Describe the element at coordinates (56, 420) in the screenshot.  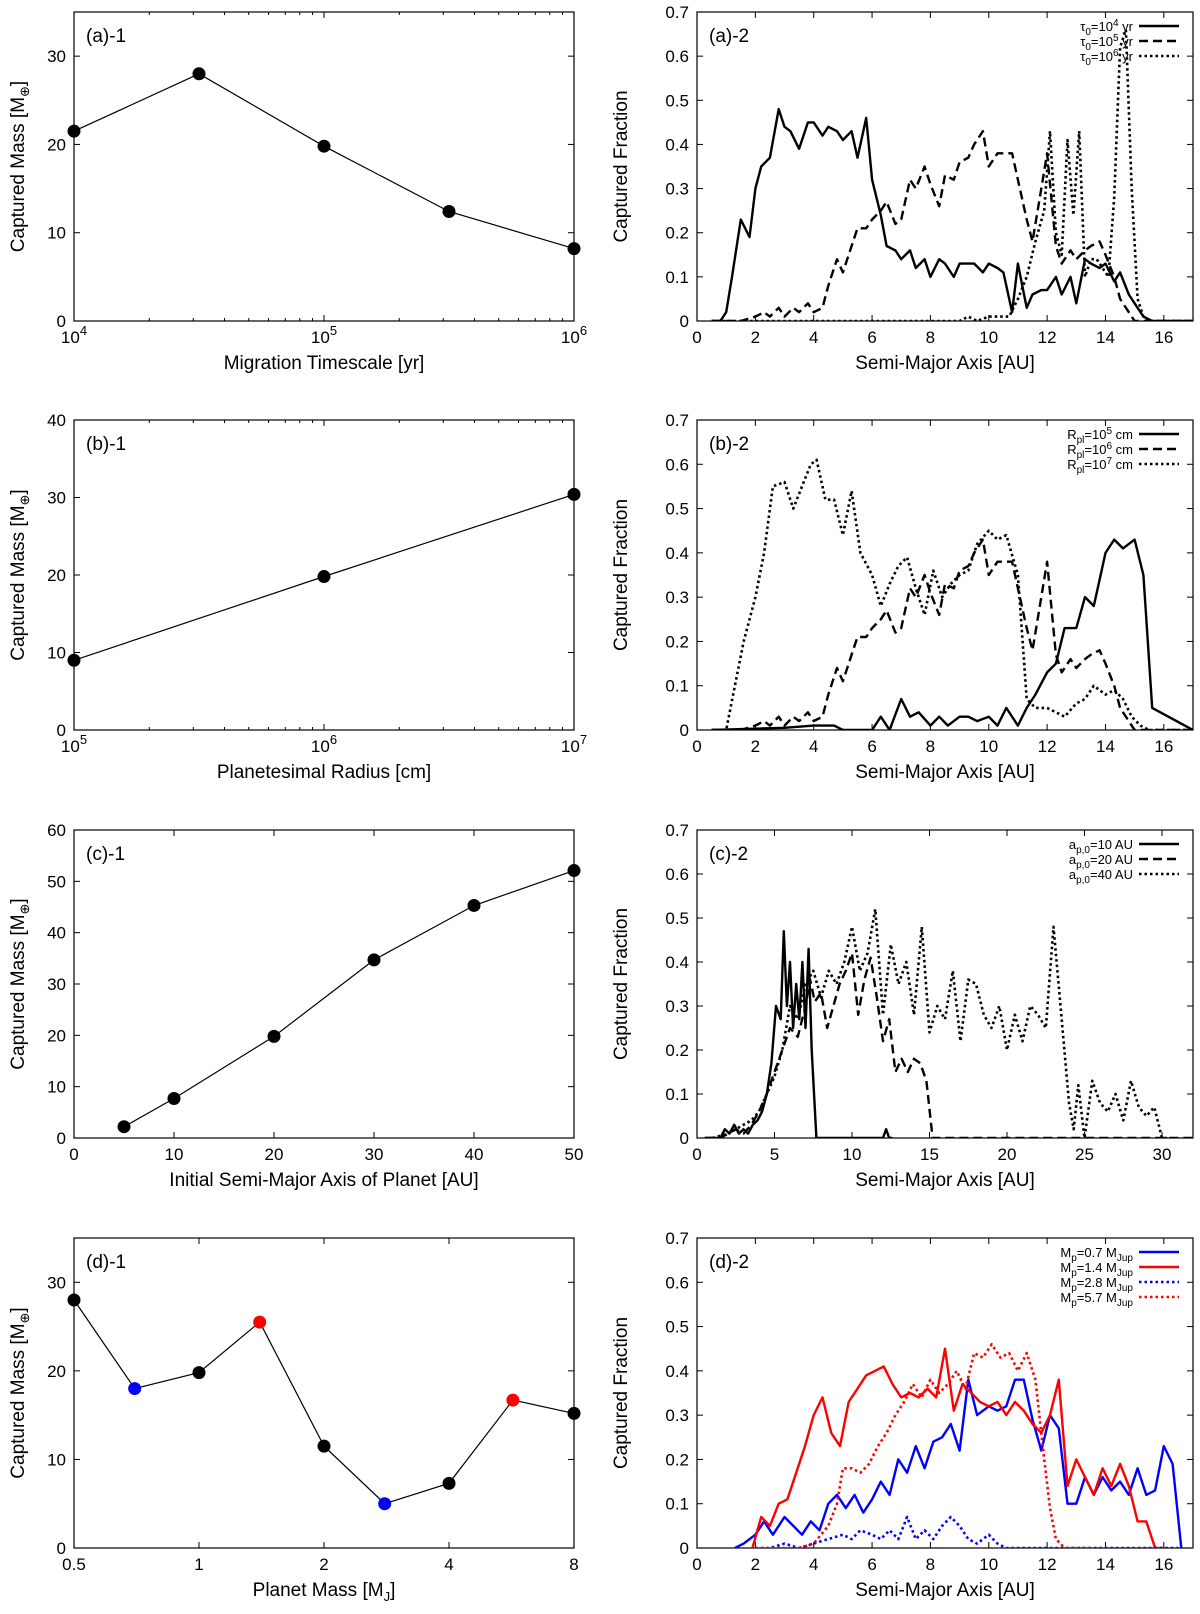
I see `y-tick-label: 40` at that location.